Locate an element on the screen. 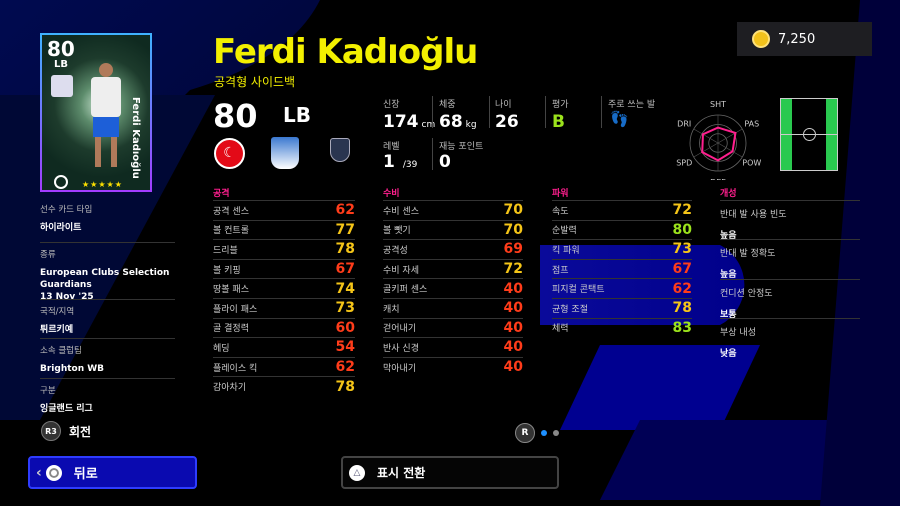 This screenshot has width=900, height=506. grade-value: B is located at coordinates (558, 122).